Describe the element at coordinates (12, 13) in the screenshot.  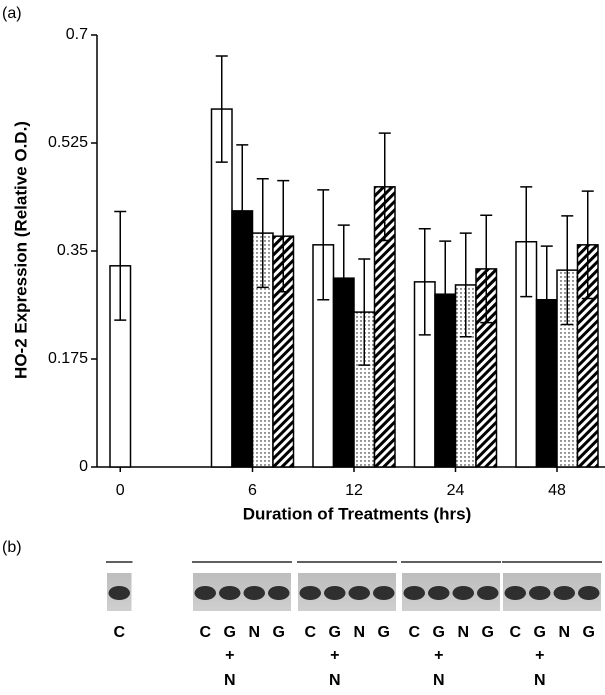
I see `panel-label: (a)` at that location.